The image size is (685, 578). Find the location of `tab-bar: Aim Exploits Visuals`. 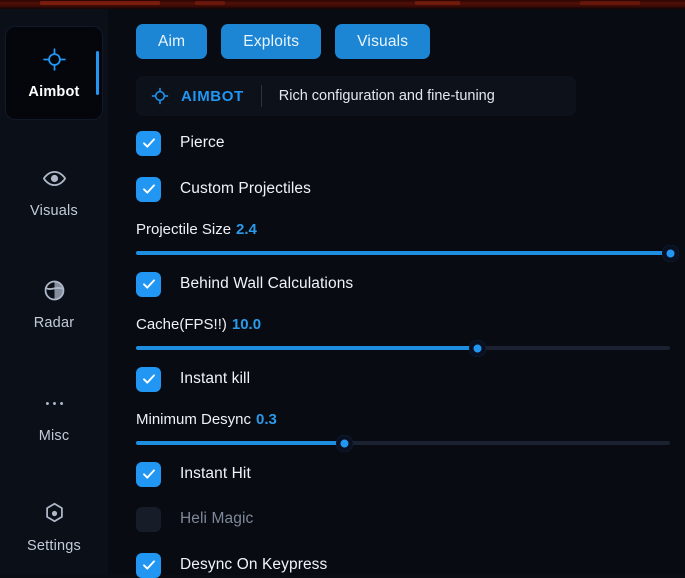

tab-bar: Aim Exploits Visuals is located at coordinates (283, 41).